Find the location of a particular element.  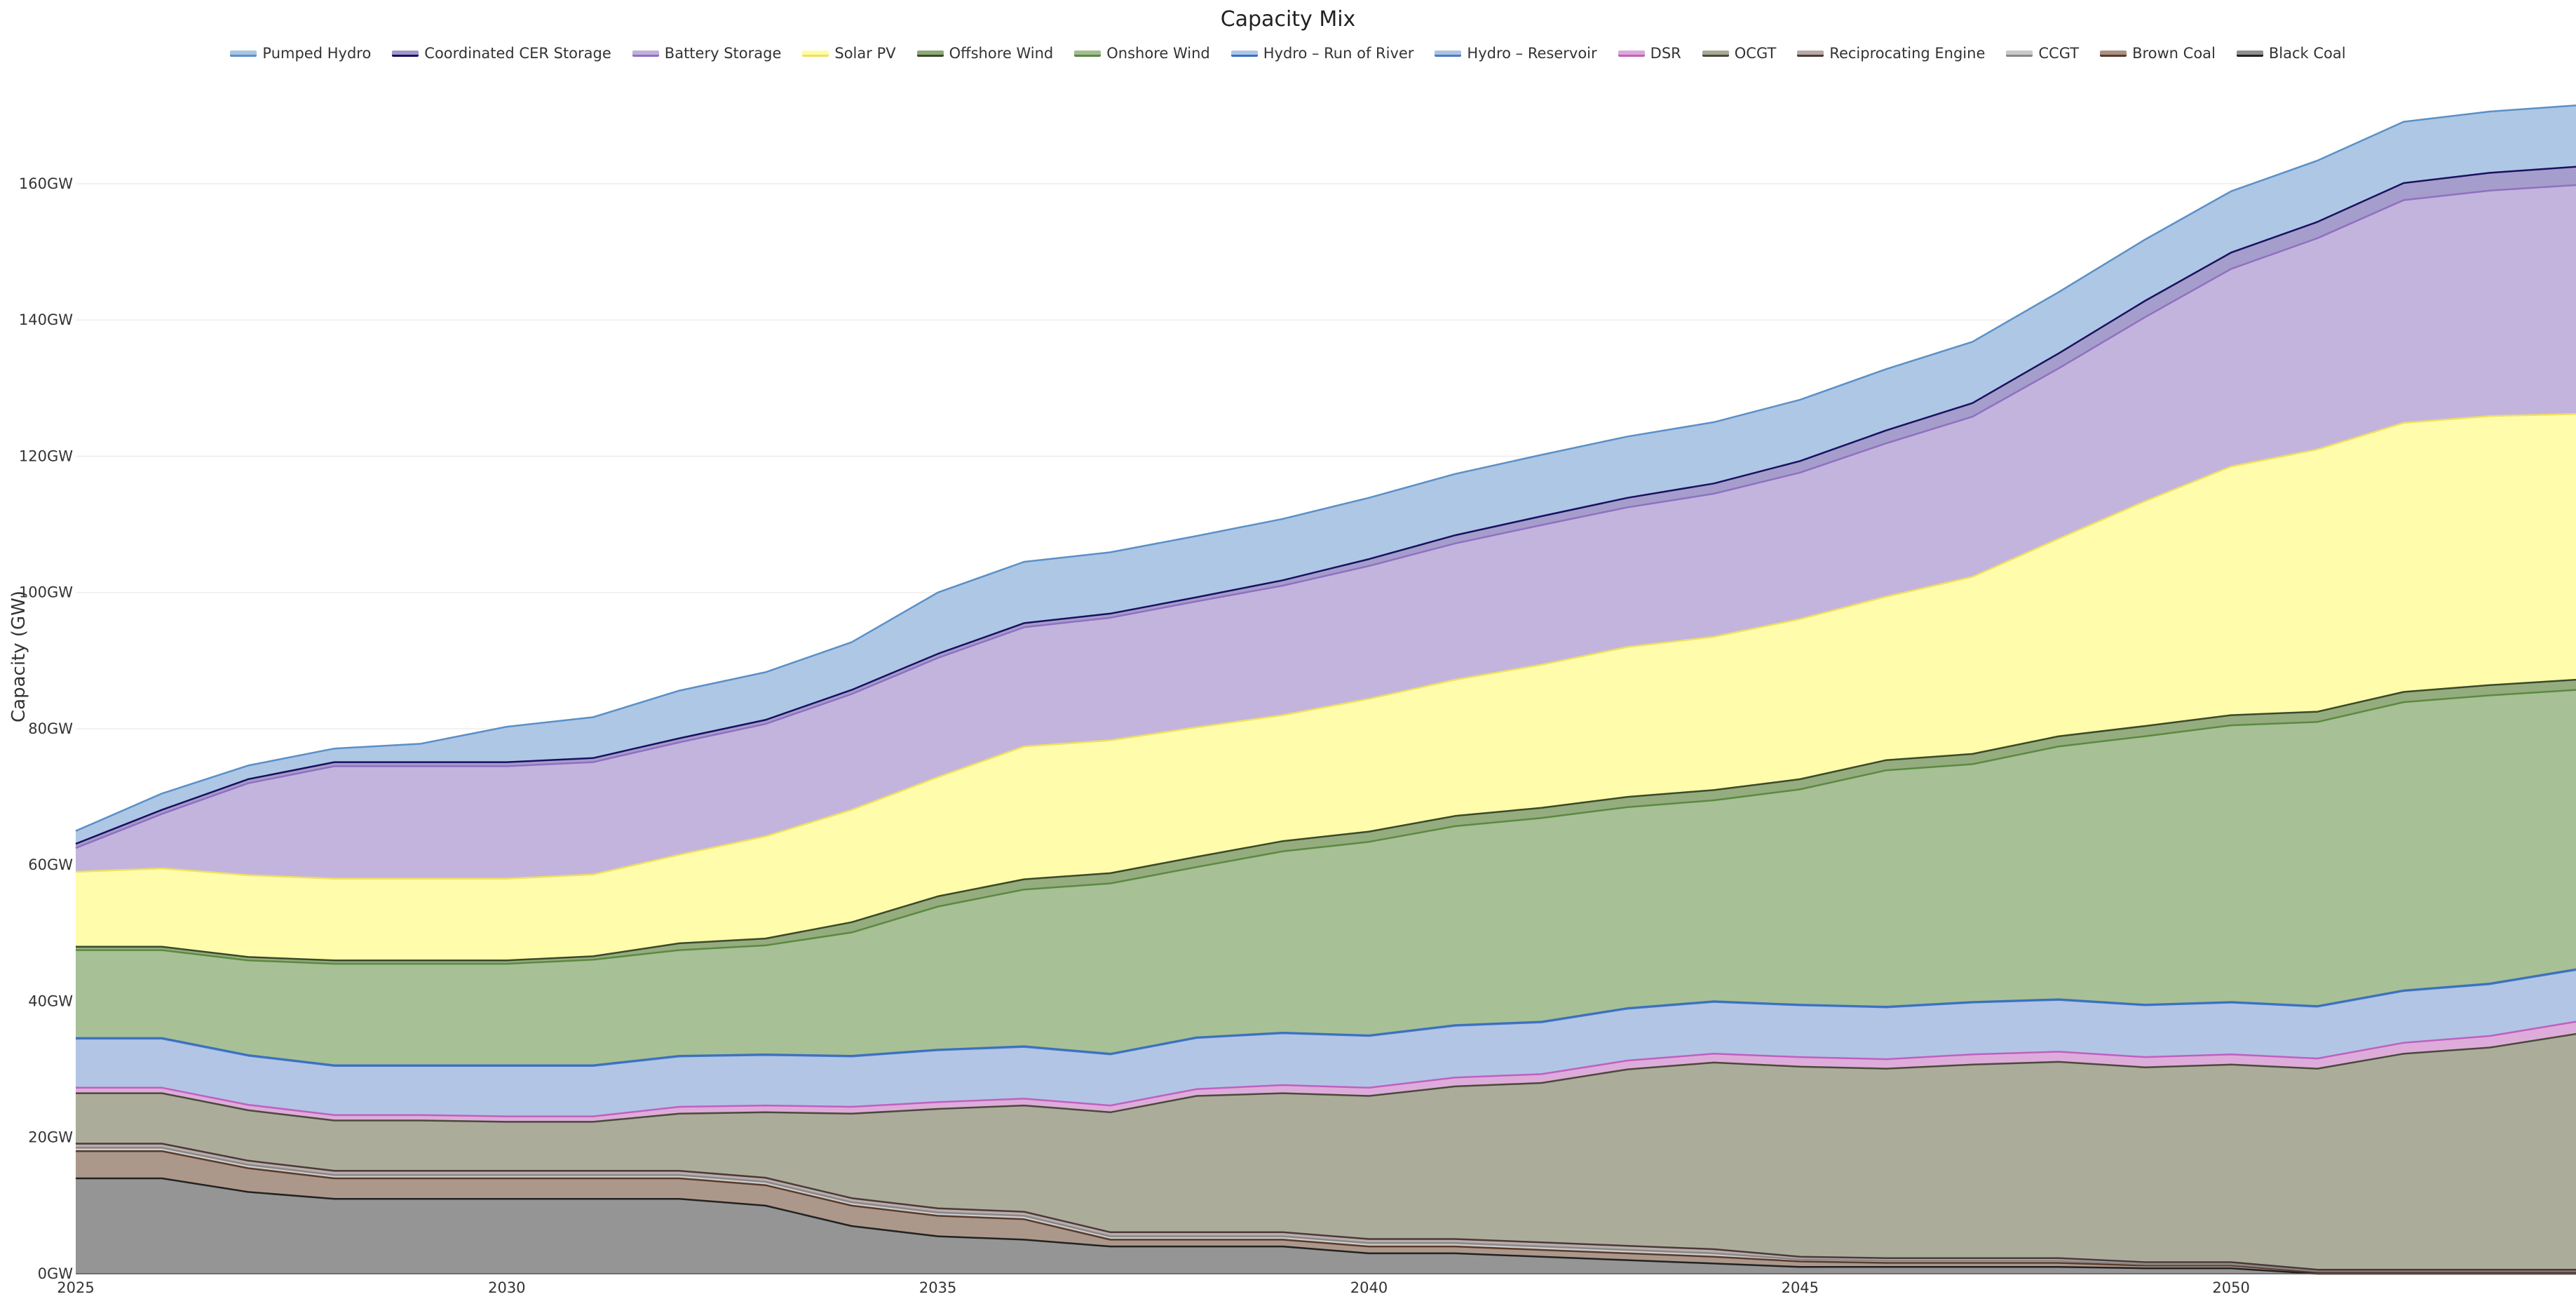

legend-item-battery-storage: Battery Storage is located at coordinates (707, 53).